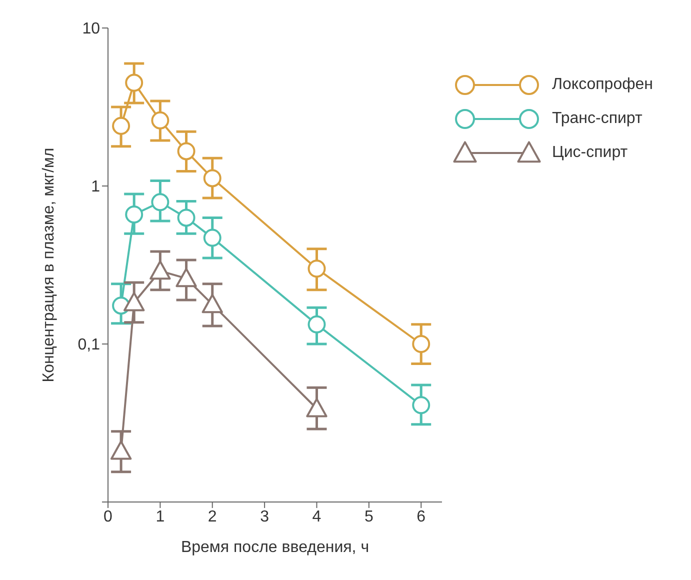 The image size is (691, 580). What do you see at coordinates (212, 517) in the screenshot?
I see `x-tick-label: 2` at bounding box center [212, 517].